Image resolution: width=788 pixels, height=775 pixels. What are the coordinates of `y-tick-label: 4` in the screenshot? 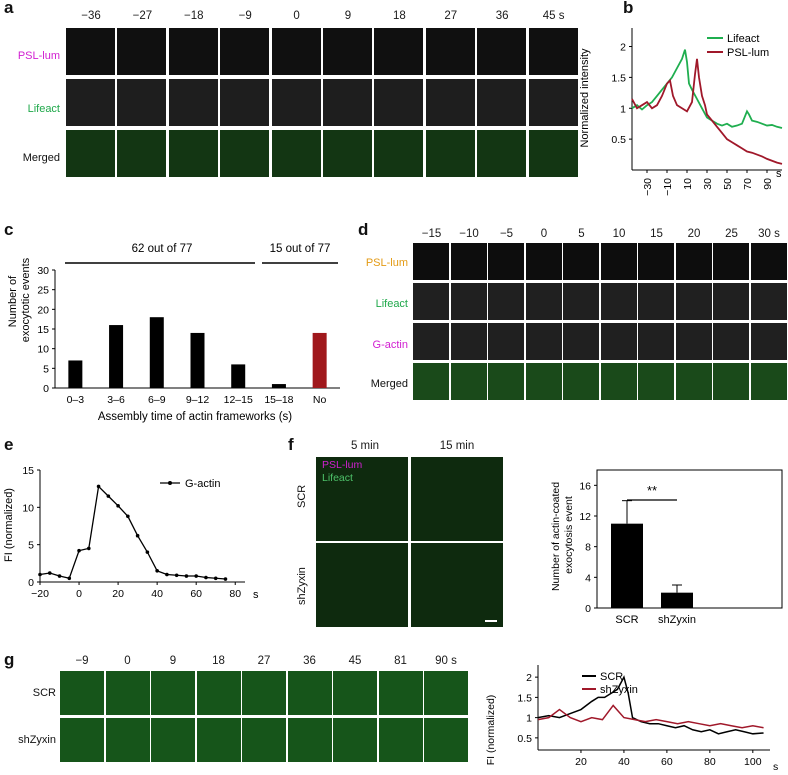 It's located at (588, 578).